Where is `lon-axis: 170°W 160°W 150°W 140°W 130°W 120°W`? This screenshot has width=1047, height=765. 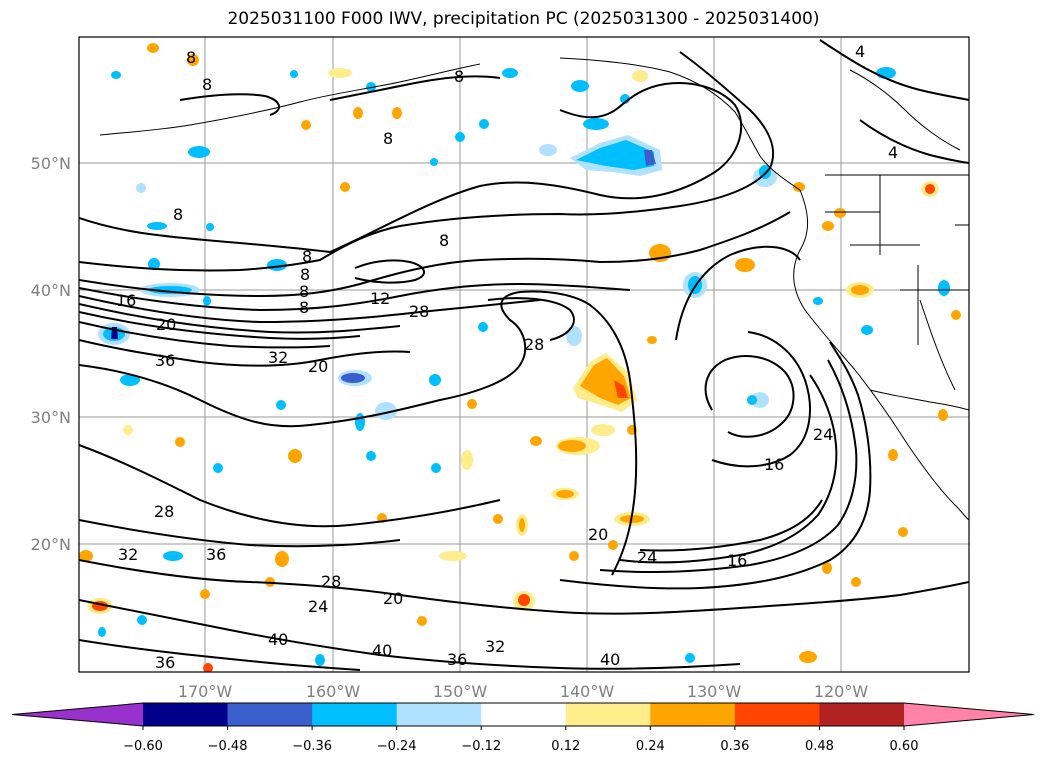
lon-axis: 170°W 160°W 150°W 140°W 130°W 120°W is located at coordinates (523, 691).